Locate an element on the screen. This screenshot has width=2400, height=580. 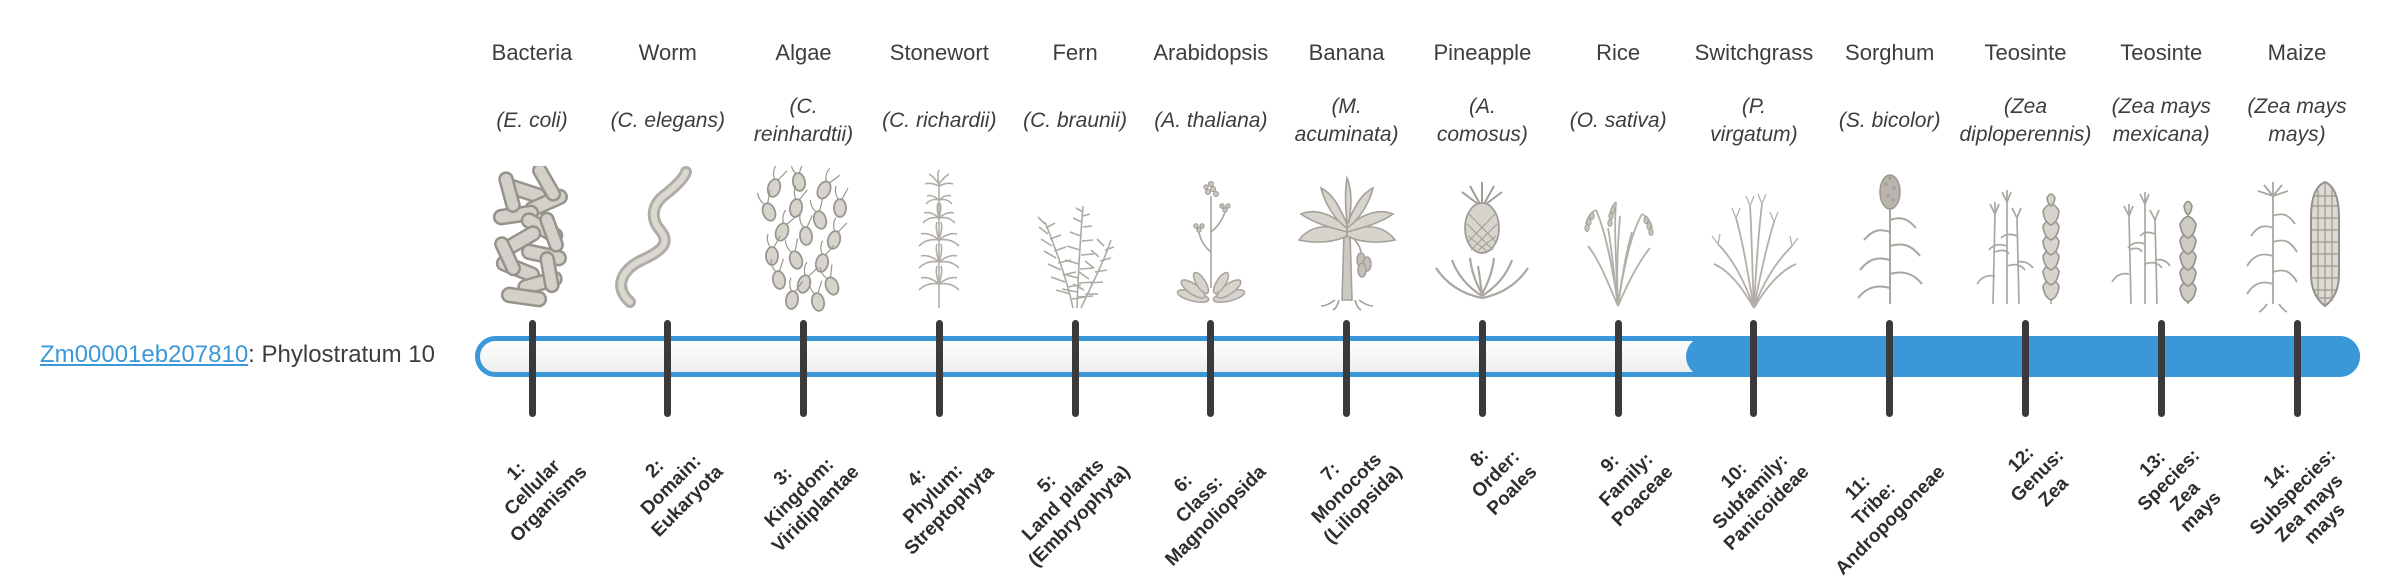
stage-label: 4: Phylum: Streptophyta is located at coordinates (949, 509).